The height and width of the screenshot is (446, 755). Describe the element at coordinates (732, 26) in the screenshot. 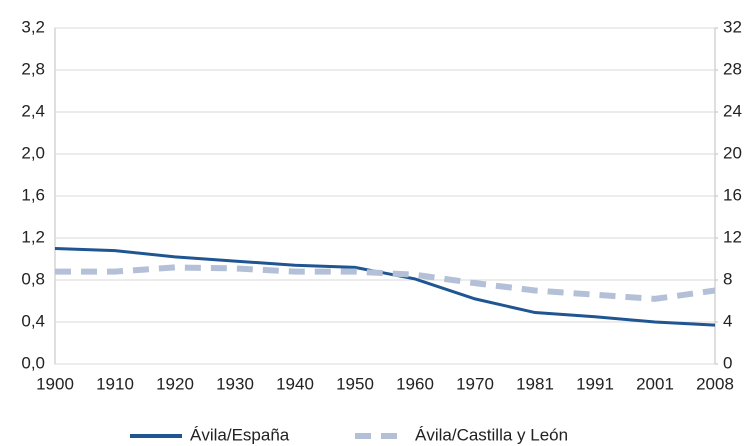

I see `y2-tick-label: 32` at that location.